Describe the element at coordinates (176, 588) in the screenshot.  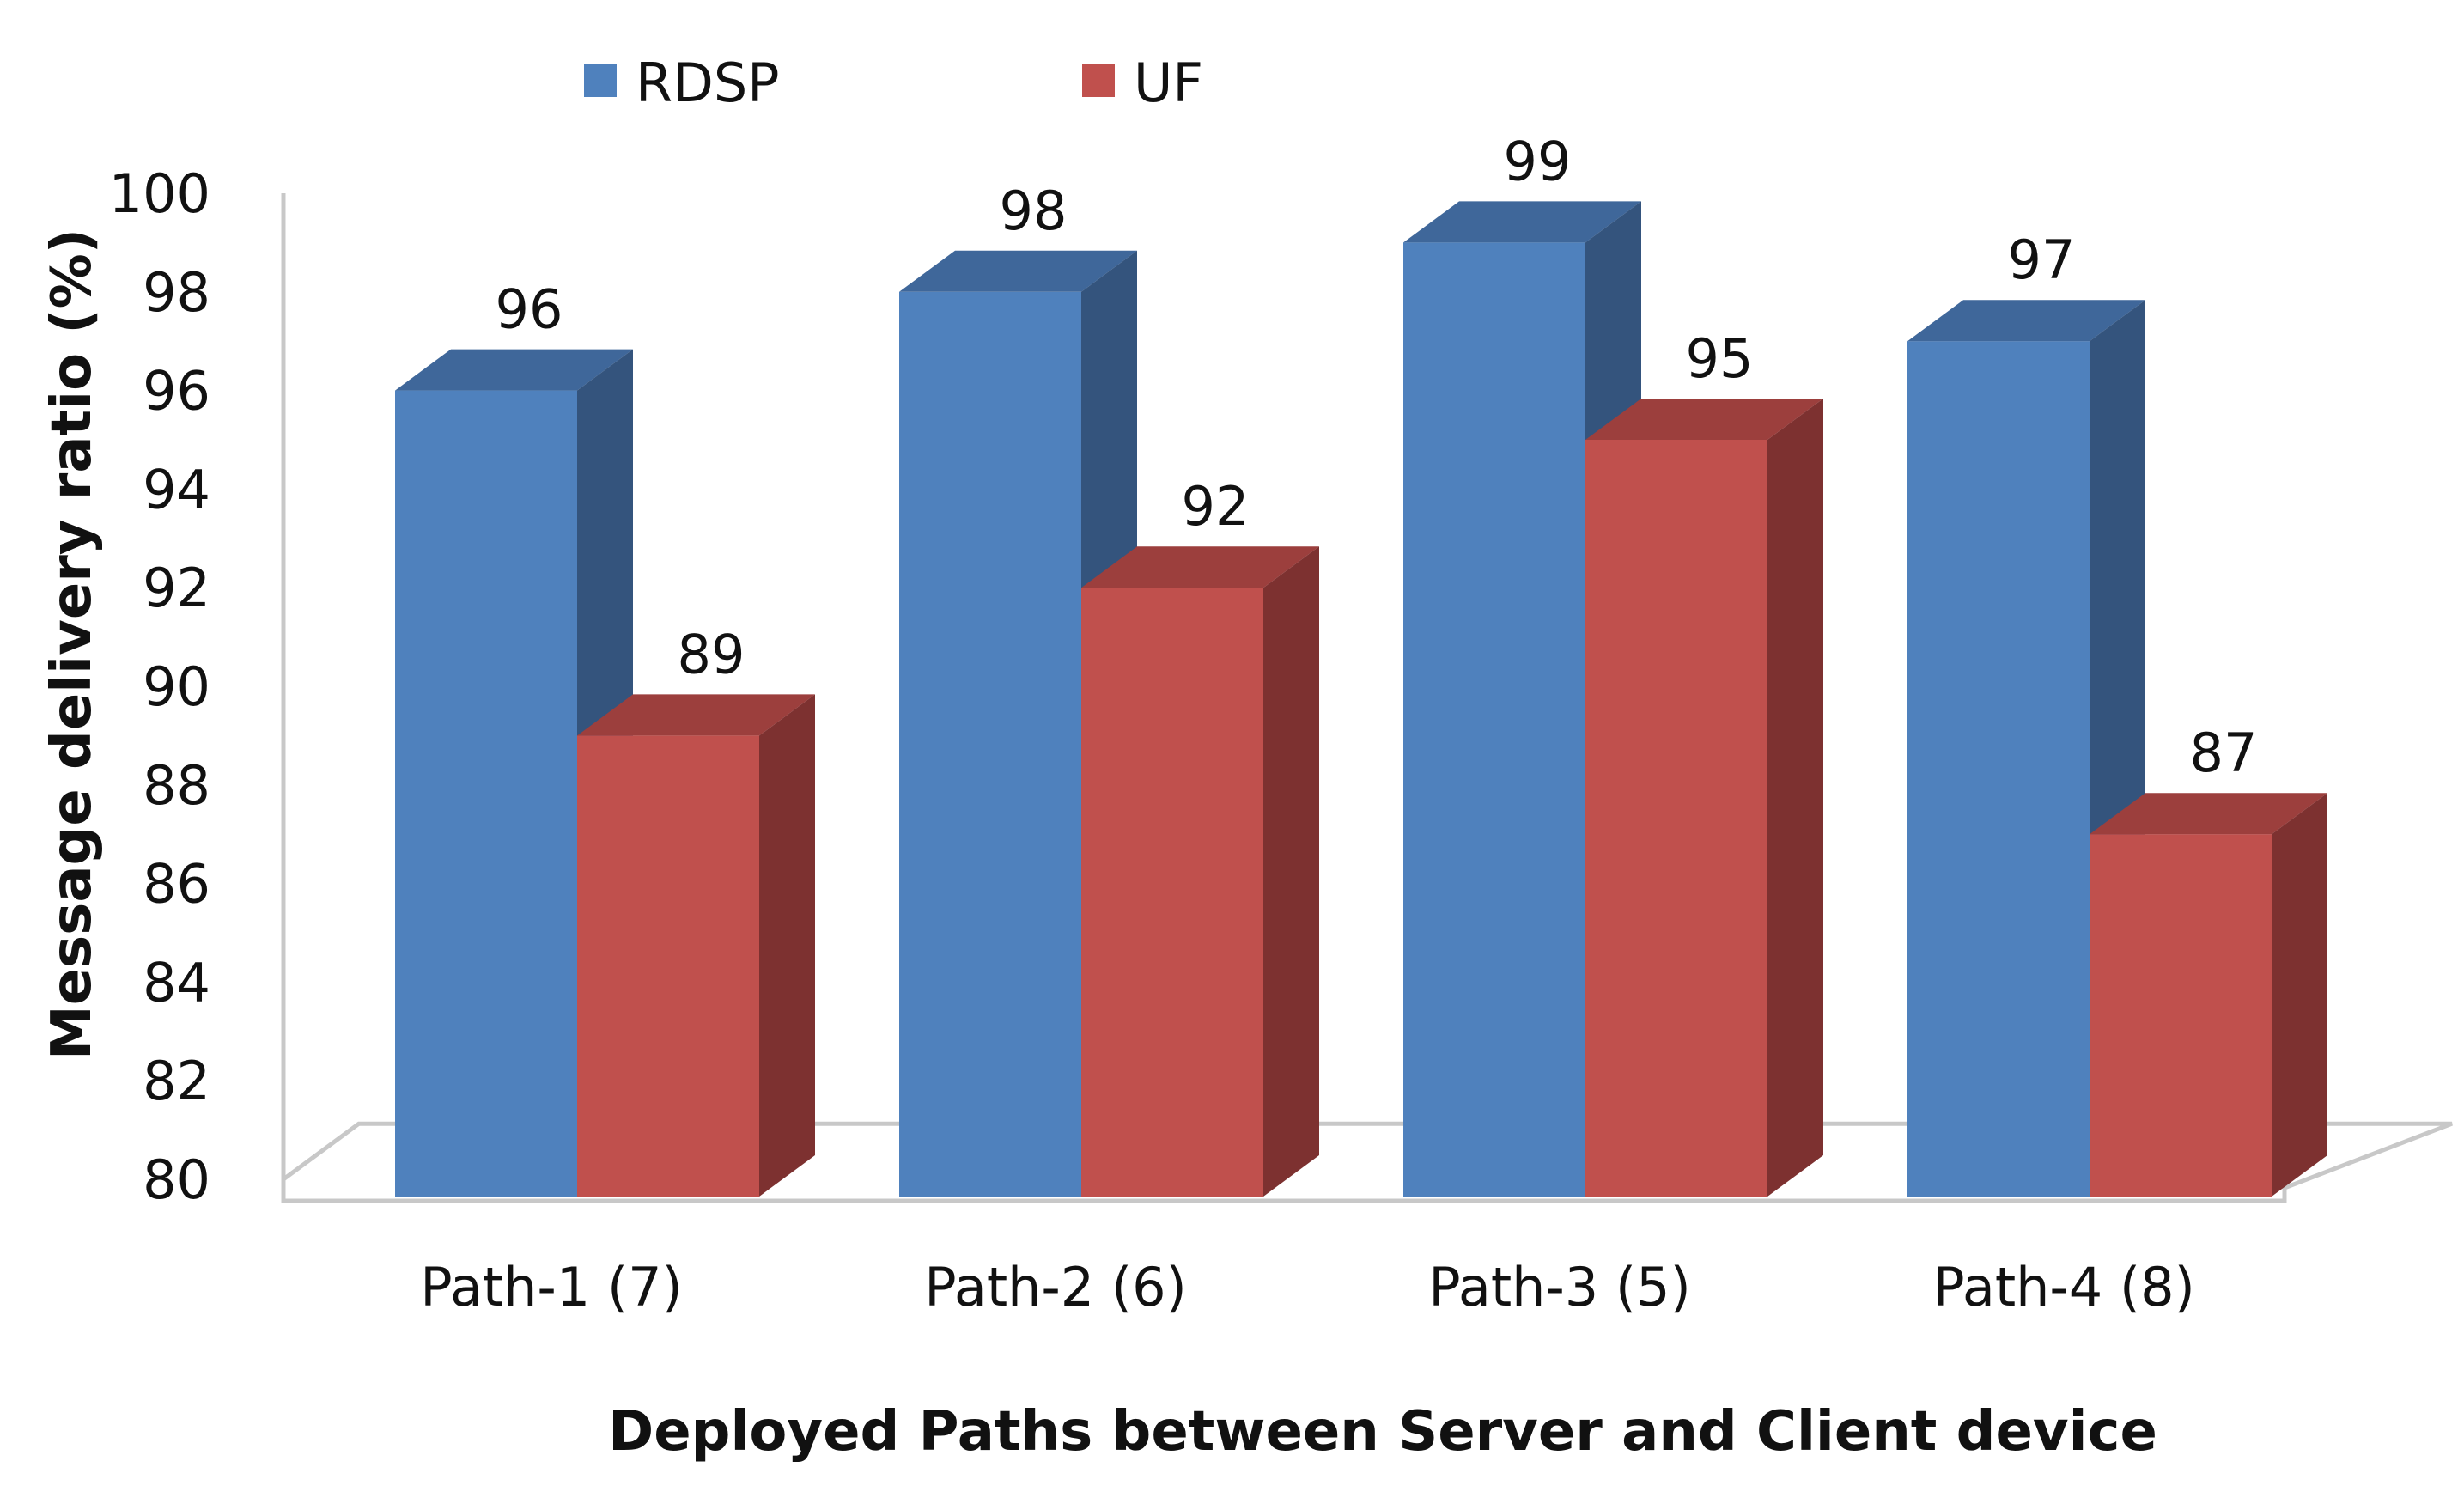
I see `y-tick-label: 92` at that location.